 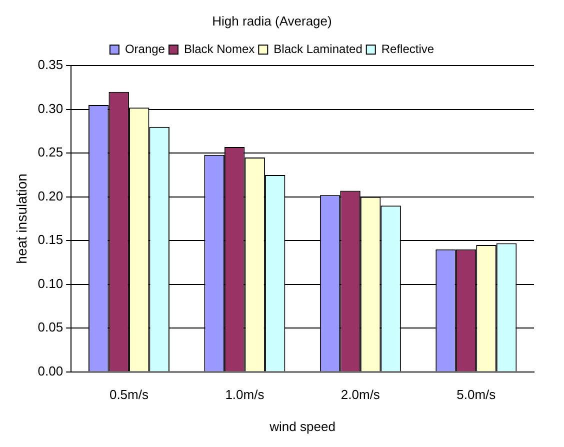 I want to click on x-tick-label: 2.0m/s, so click(x=360, y=394).